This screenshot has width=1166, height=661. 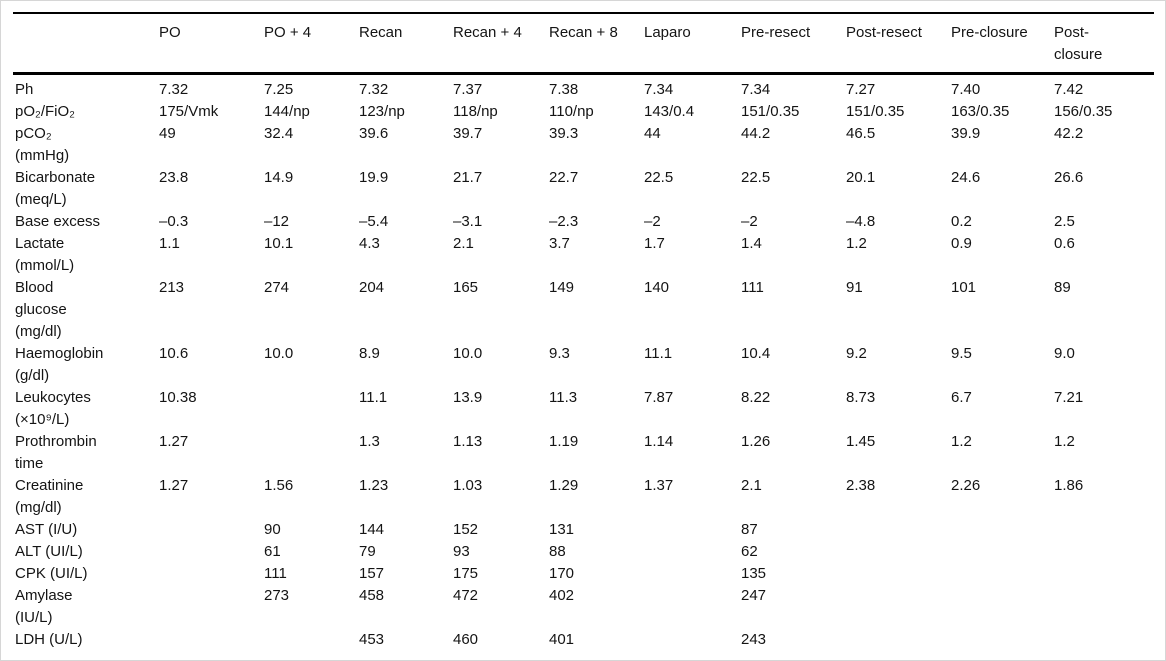 I want to click on value-cell: 1.03, so click(x=468, y=485).